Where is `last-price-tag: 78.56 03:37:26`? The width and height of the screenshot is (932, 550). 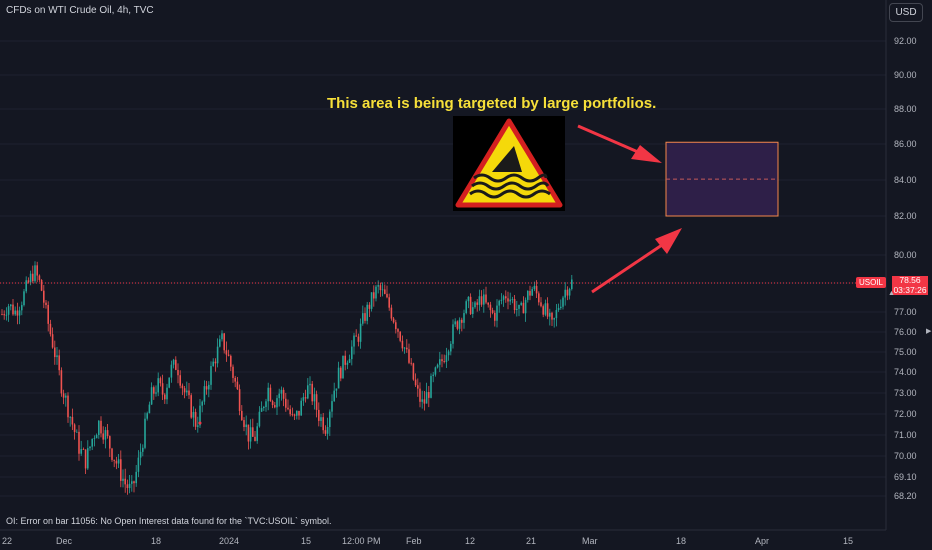
last-price-tag: 78.56 03:37:26 is located at coordinates (910, 285).